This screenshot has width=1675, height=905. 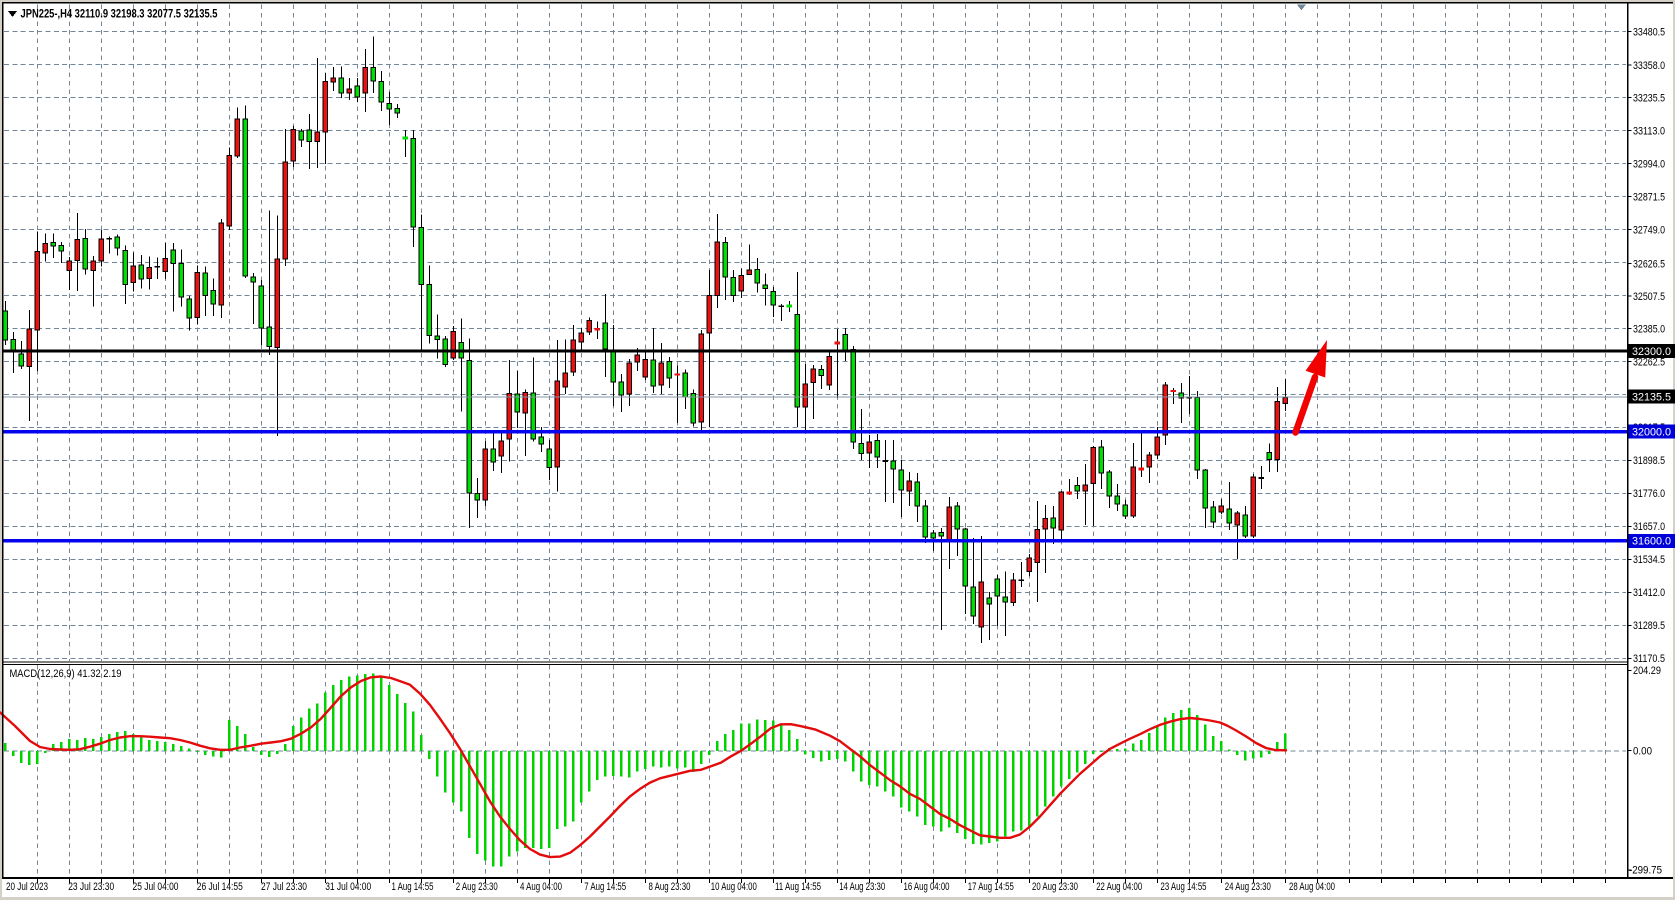 I want to click on svg-text: 31289.5, so click(x=1649, y=626).